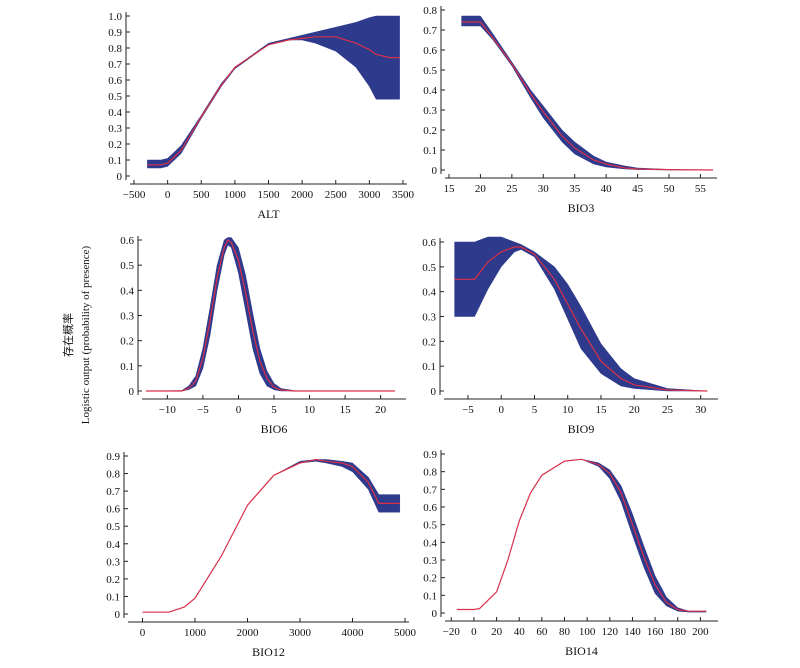 This screenshot has width=800, height=668. I want to click on x-tick-label: 2500, so click(336, 195).